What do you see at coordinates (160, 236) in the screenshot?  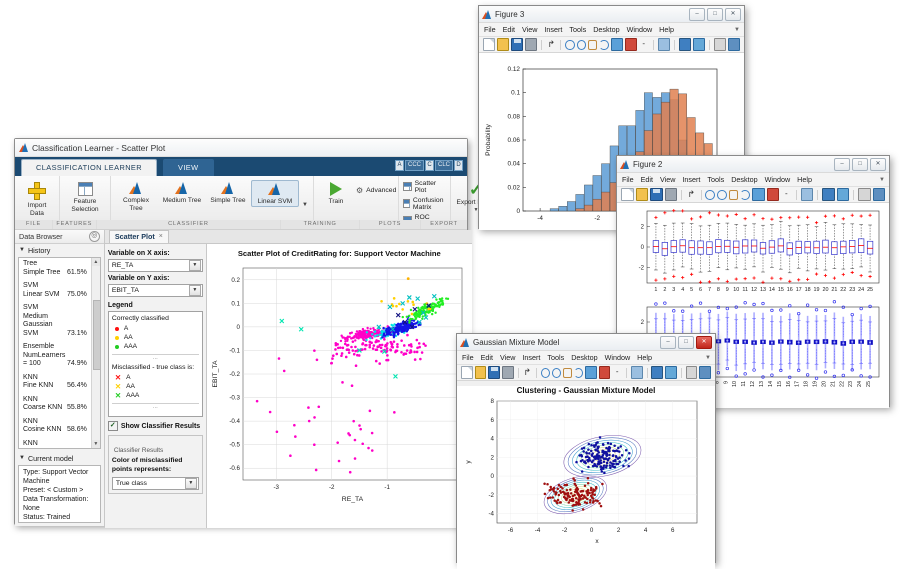 I see `close-icon: ×` at bounding box center [160, 236].